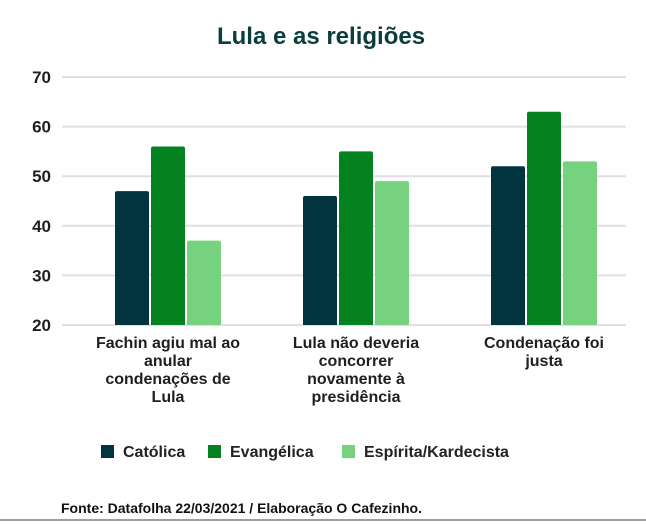 The width and height of the screenshot is (646, 524). What do you see at coordinates (41, 201) in the screenshot?
I see `y-axis-ticks: 20 30 40 50 60 70` at bounding box center [41, 201].